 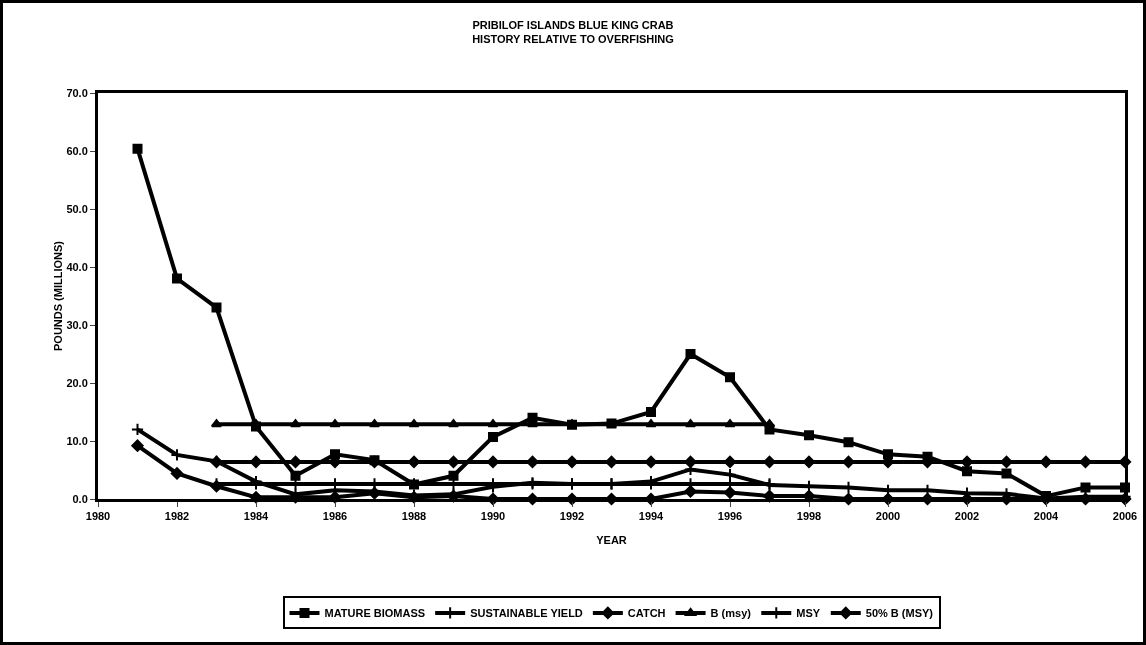 What do you see at coordinates (77, 324) in the screenshot?
I see `y-tick-label: 30.0` at bounding box center [77, 324].